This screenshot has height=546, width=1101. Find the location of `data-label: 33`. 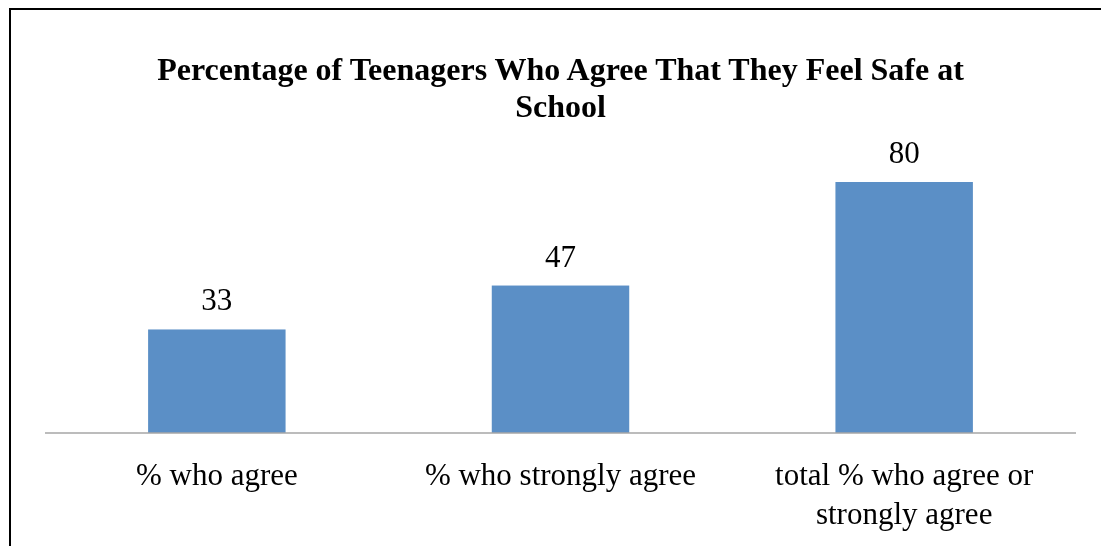

data-label: 33 is located at coordinates (217, 300).